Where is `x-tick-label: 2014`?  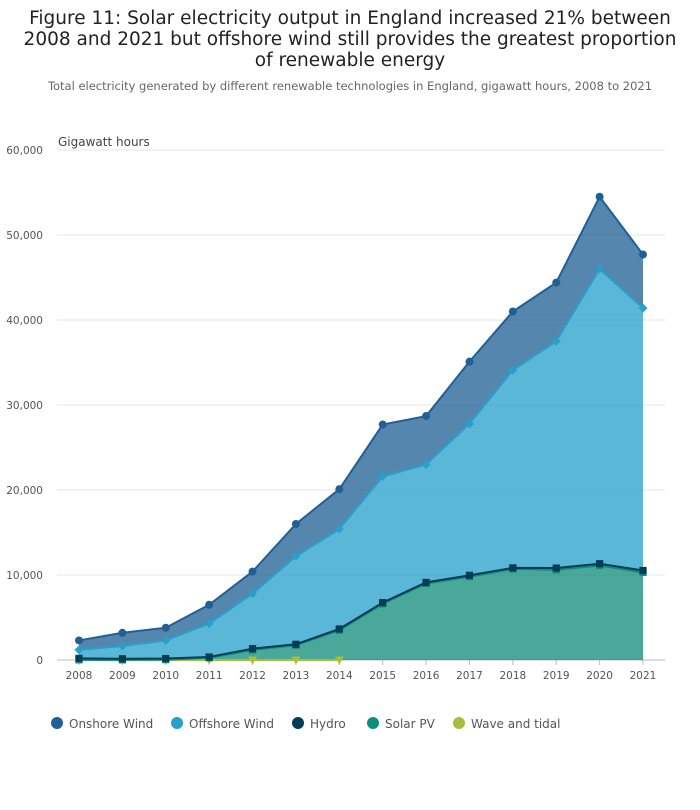 x-tick-label: 2014 is located at coordinates (339, 676).